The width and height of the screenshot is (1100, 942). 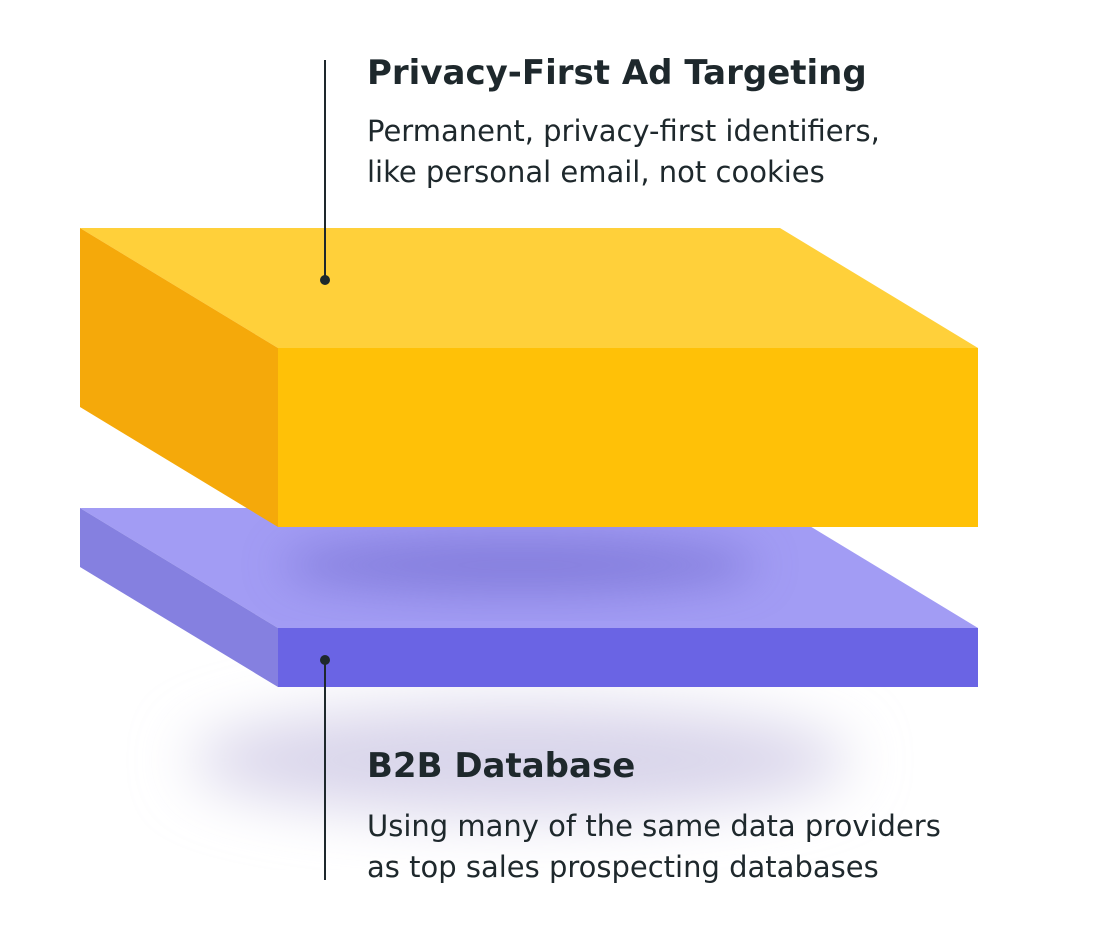 I want to click on layer-description: as top sales prospecting databases, so click(x=623, y=867).